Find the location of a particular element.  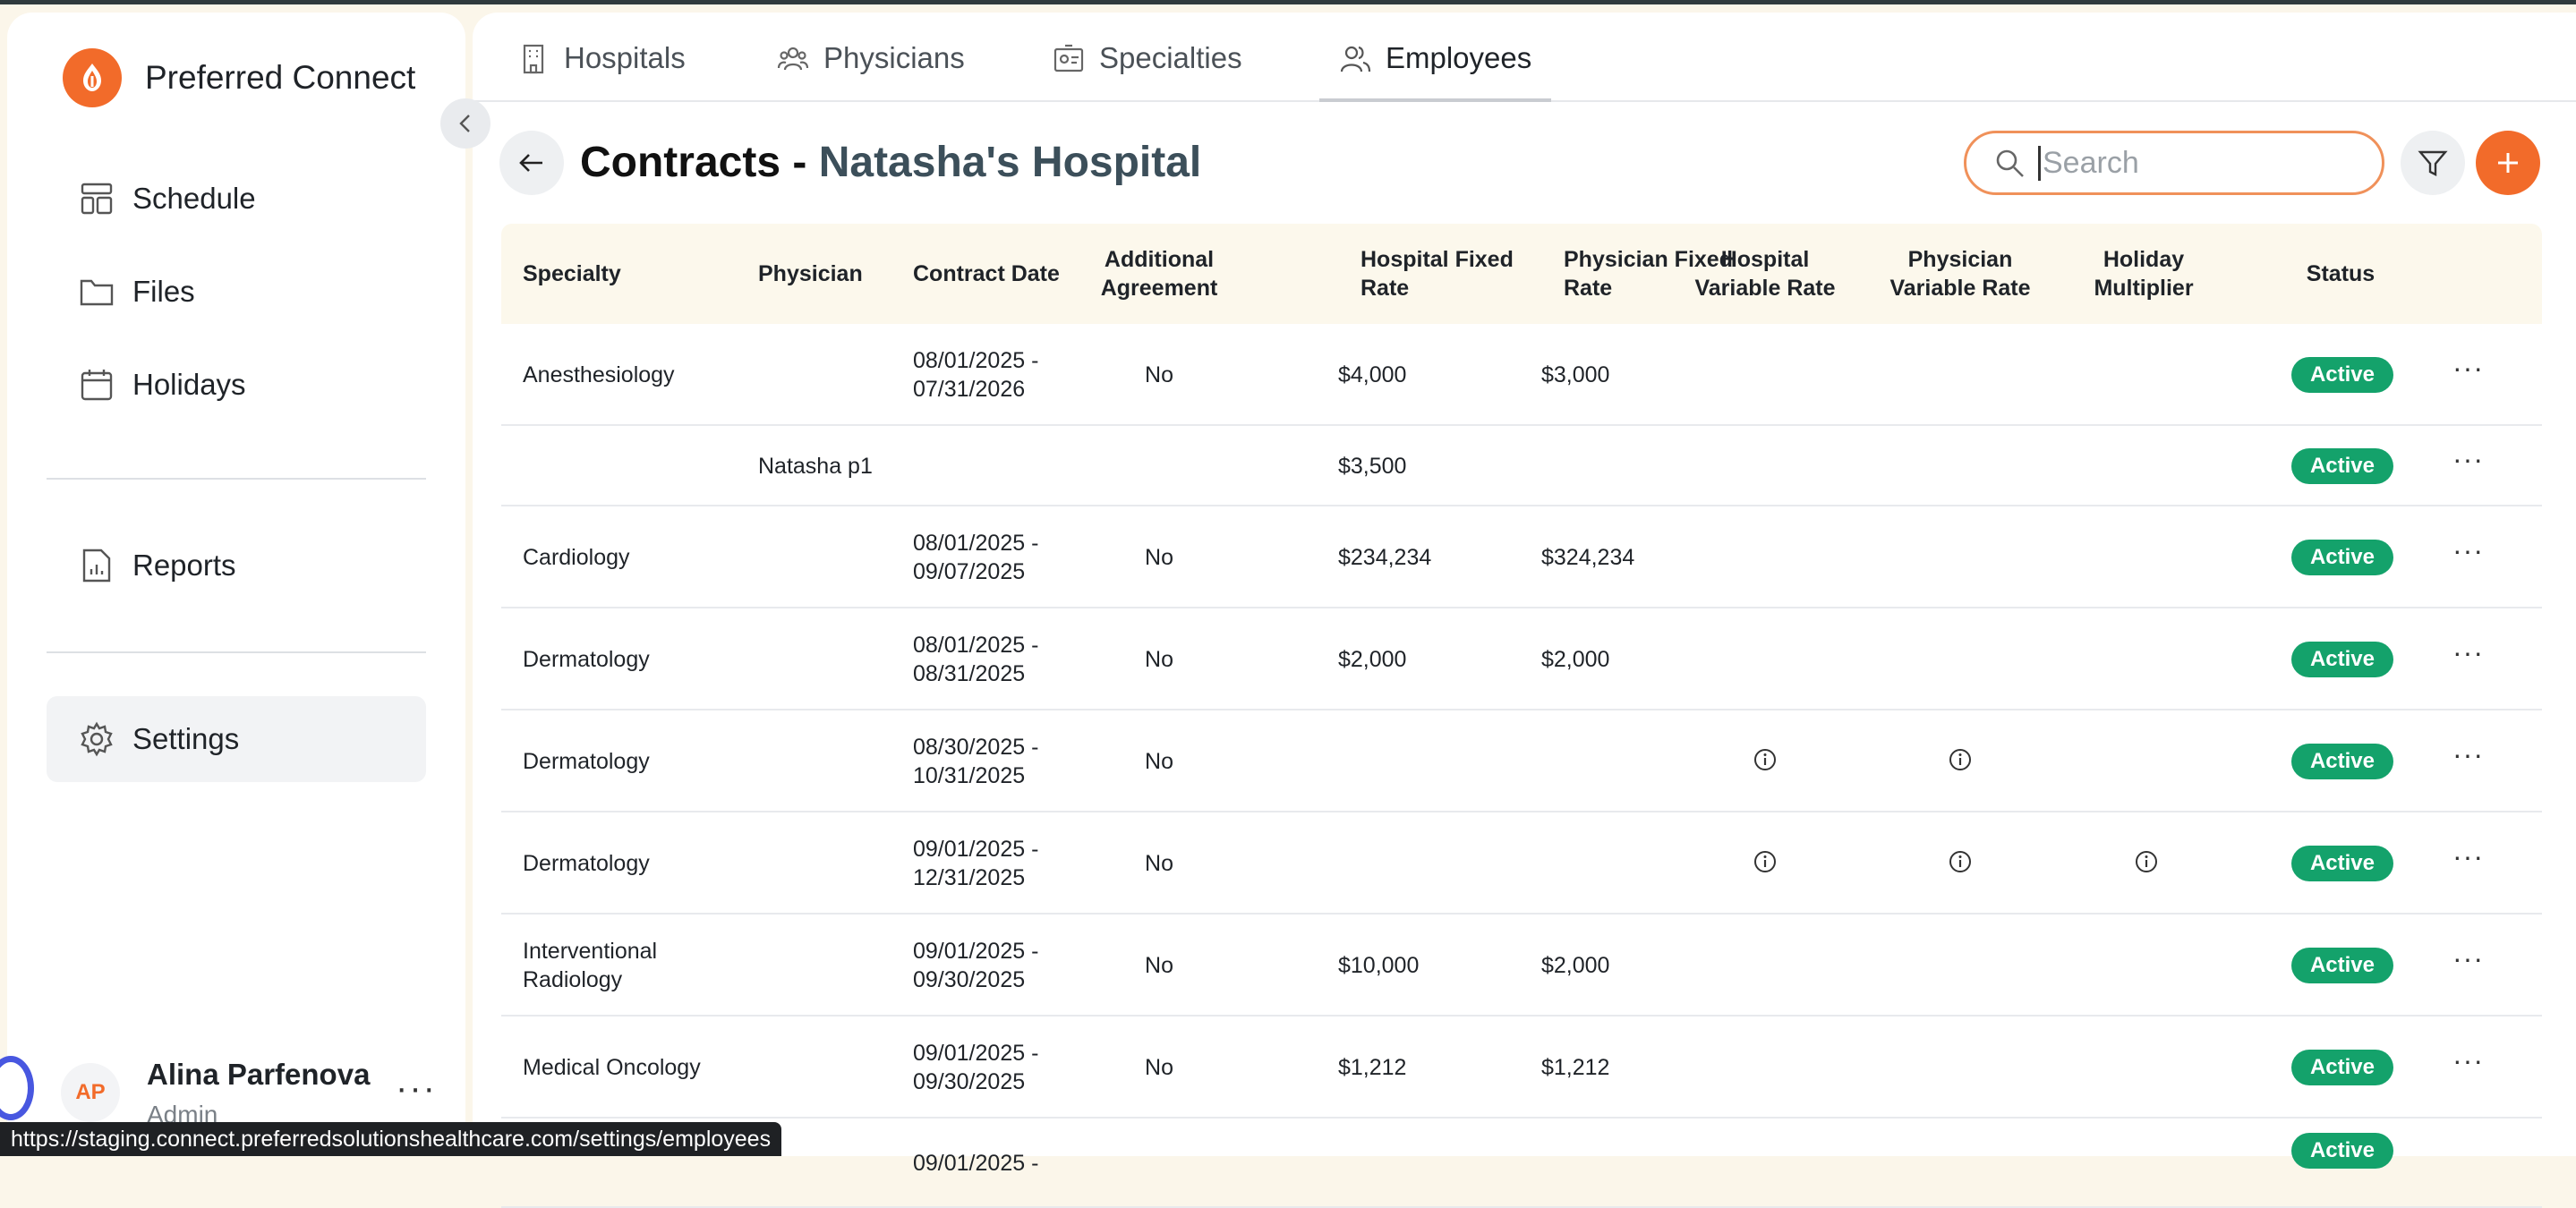

column-header: Status is located at coordinates (2341, 273).